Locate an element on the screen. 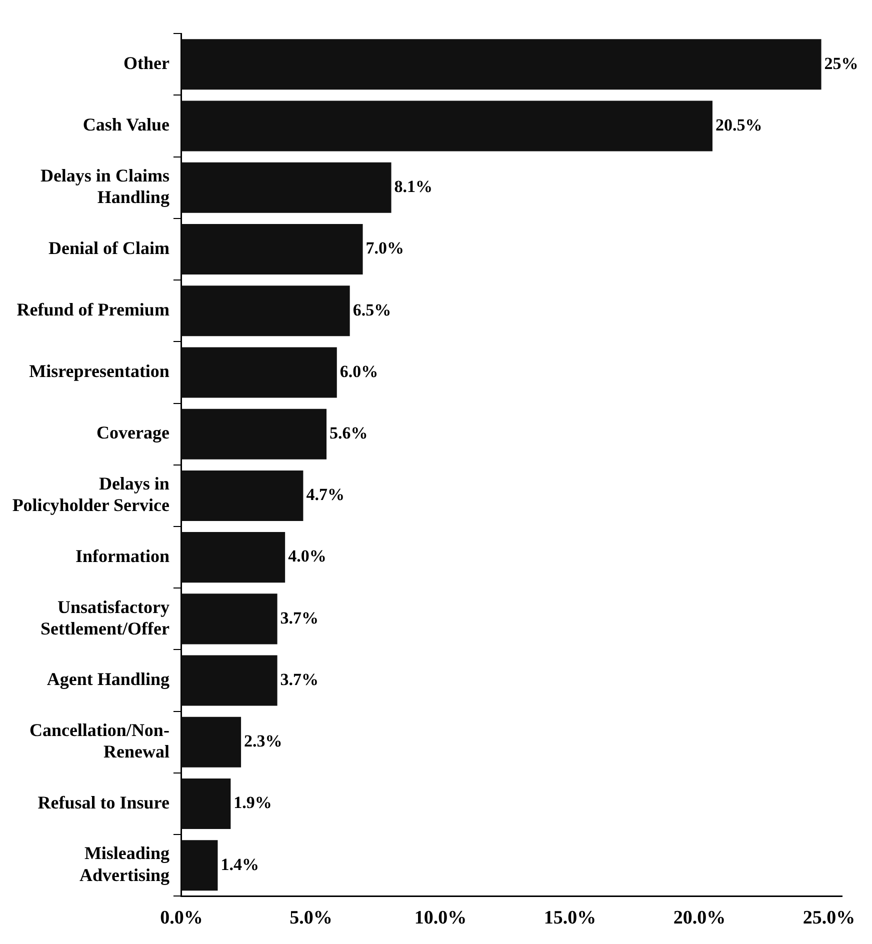 The width and height of the screenshot is (872, 944). y-tick-label: Denial of Claim is located at coordinates (109, 248).